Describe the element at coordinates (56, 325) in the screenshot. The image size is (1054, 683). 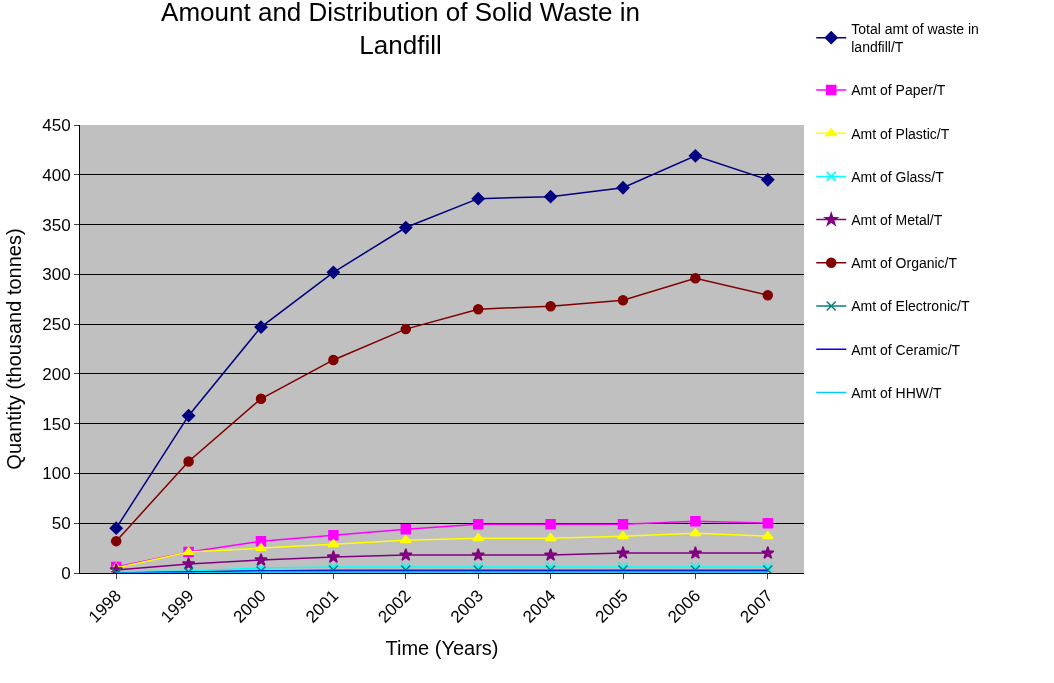
I see `y-tick-label: 250` at that location.